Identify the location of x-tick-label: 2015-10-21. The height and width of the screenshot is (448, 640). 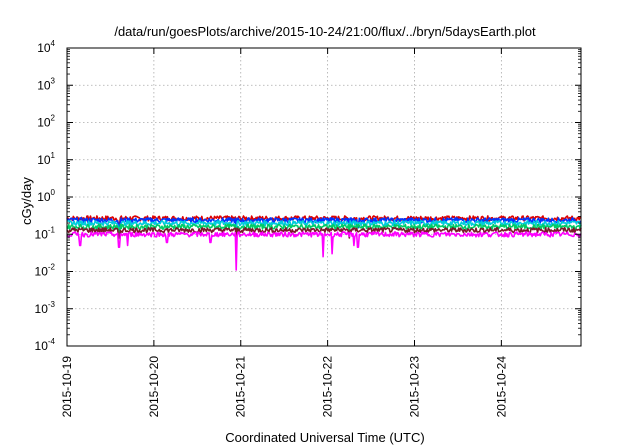
(241, 387).